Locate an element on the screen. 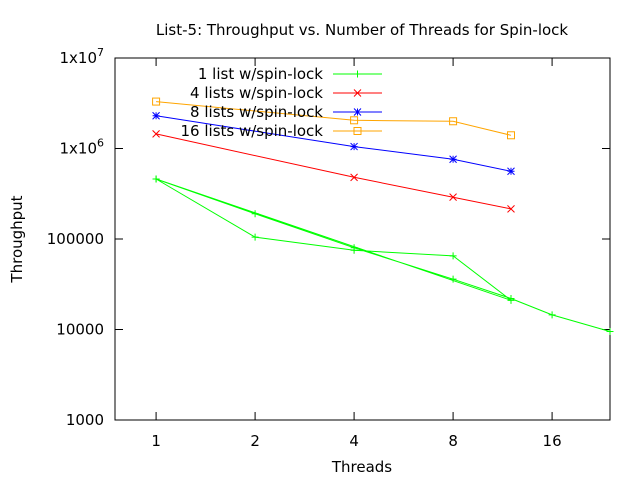 This screenshot has width=640, height=480. y-tick-label: 1000 is located at coordinates (85, 420).